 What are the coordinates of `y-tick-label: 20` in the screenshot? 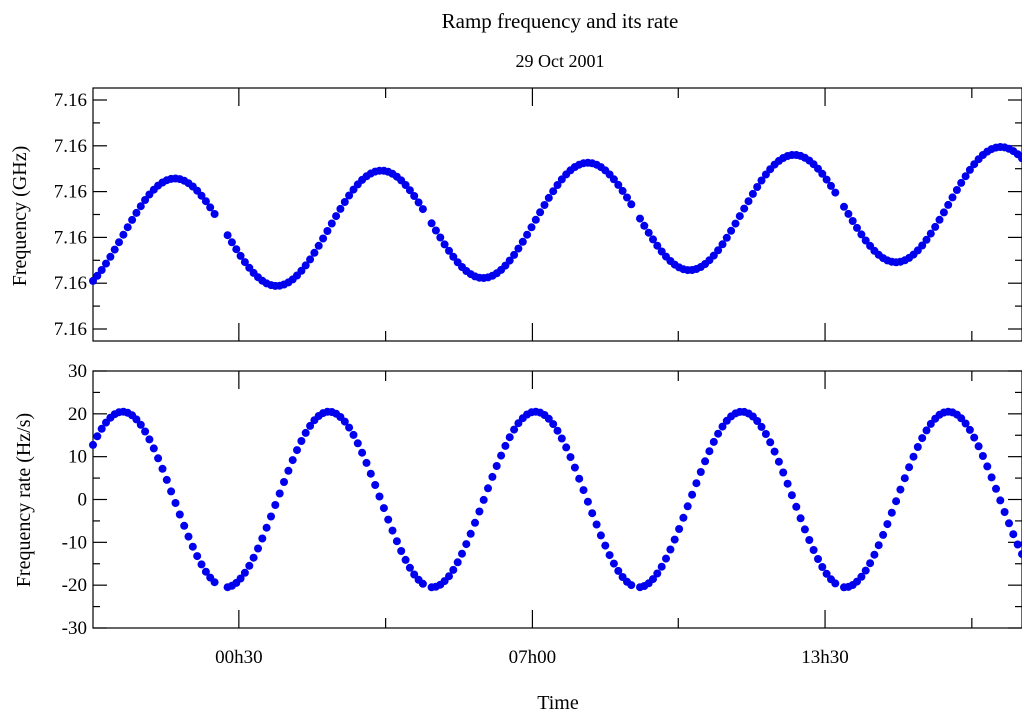 It's located at (77, 414).